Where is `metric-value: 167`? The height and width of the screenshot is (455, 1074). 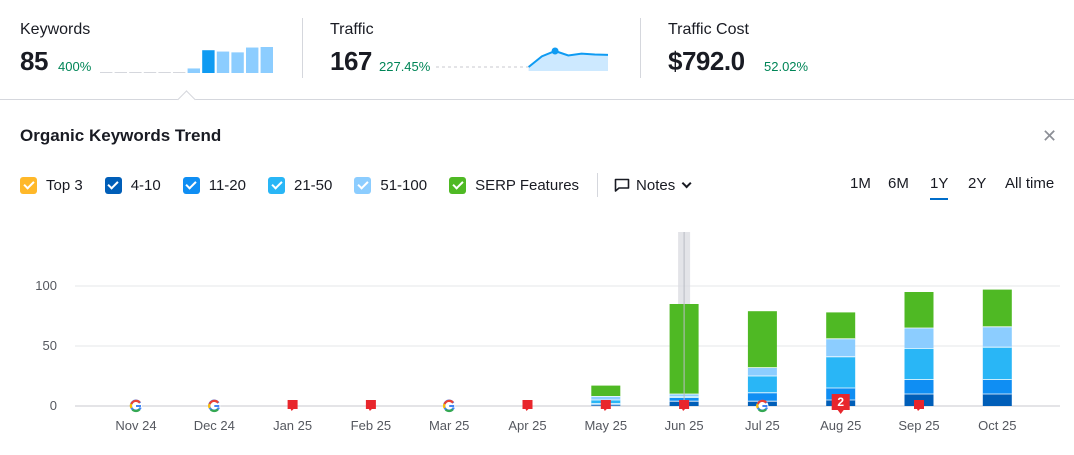
metric-value: 167 is located at coordinates (351, 61).